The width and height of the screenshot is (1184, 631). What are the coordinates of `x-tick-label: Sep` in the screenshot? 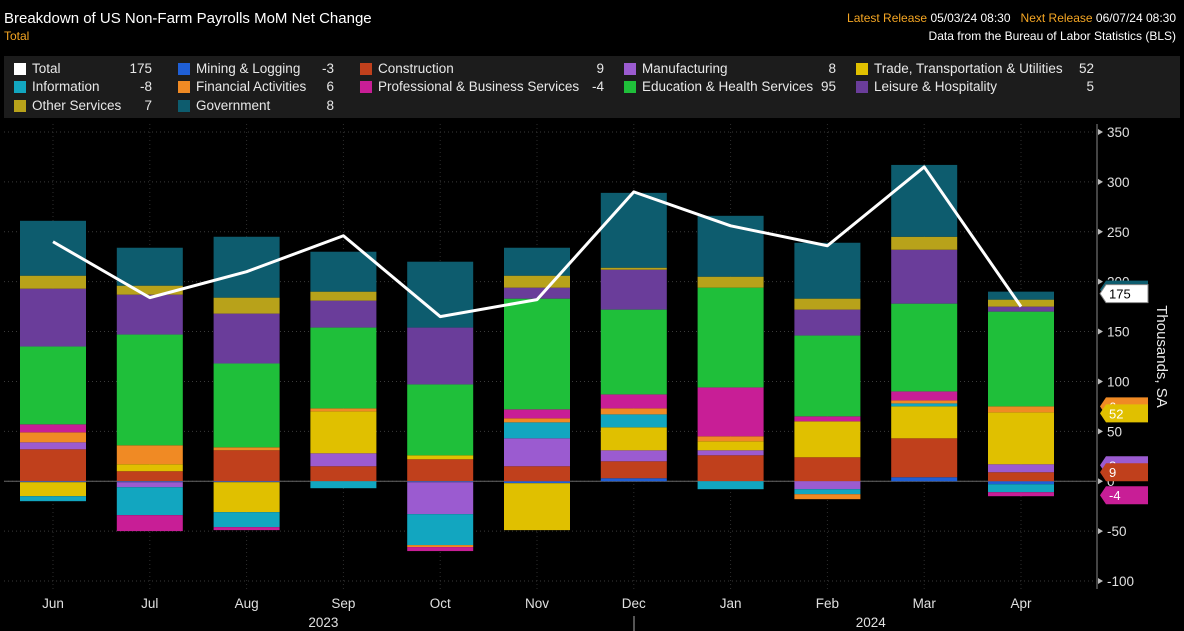 It's located at (343, 603).